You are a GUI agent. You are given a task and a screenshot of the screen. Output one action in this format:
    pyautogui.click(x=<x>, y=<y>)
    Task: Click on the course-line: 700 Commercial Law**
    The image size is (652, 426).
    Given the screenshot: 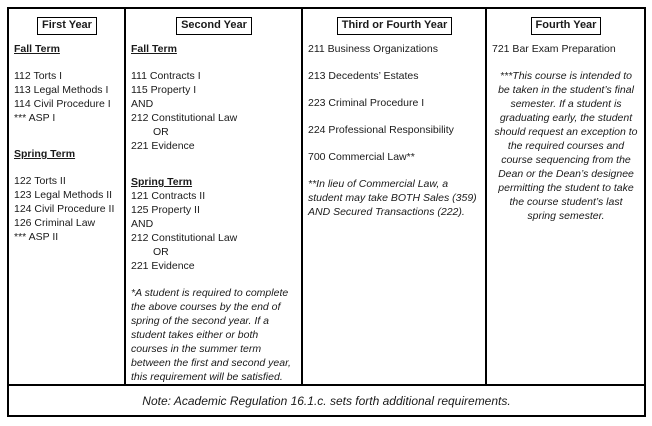 What is the action you would take?
    pyautogui.click(x=361, y=157)
    